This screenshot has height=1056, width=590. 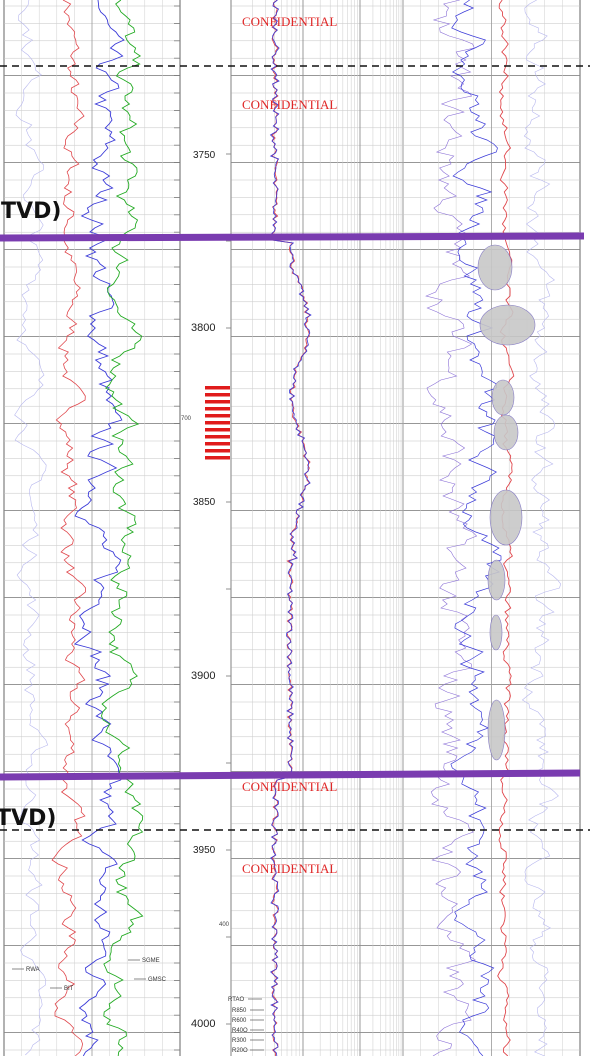 What do you see at coordinates (541, 528) in the screenshot?
I see `track3-light-curve` at bounding box center [541, 528].